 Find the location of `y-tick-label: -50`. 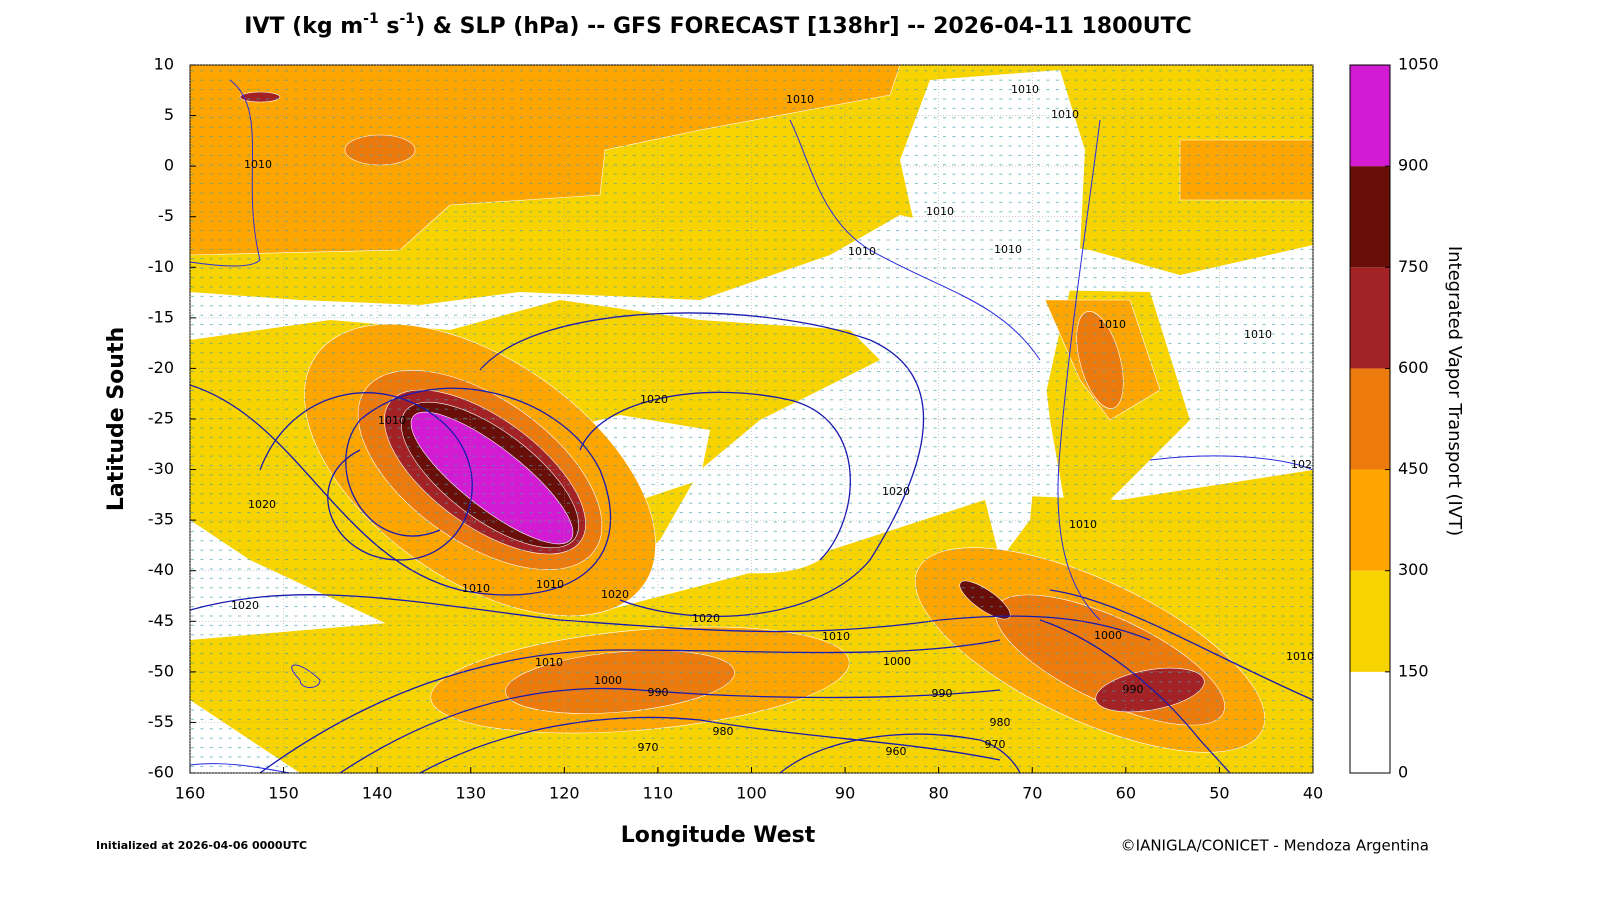

y-tick-label: -50 is located at coordinates (161, 670).